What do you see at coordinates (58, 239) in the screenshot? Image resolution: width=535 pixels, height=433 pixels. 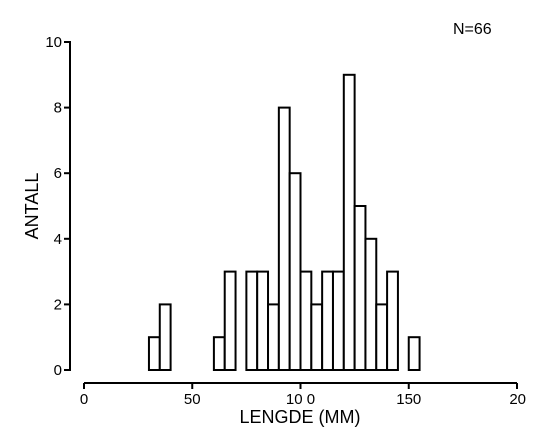 I see `y-tick-label: 4` at bounding box center [58, 239].